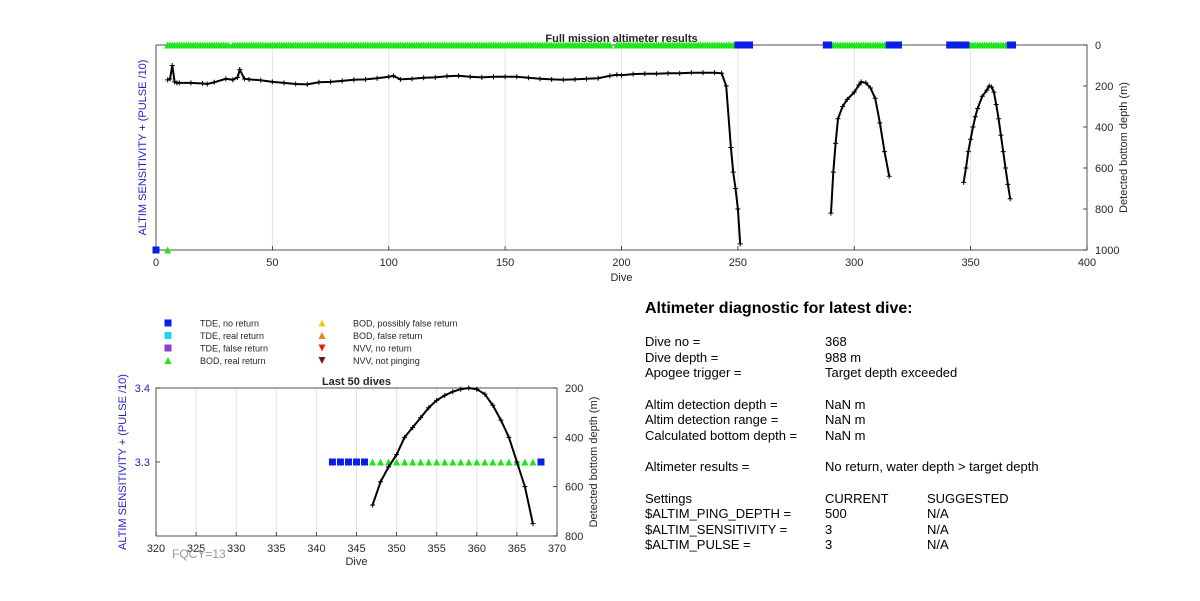  Describe the element at coordinates (668, 498) in the screenshot. I see `settings-label: Settings` at that location.